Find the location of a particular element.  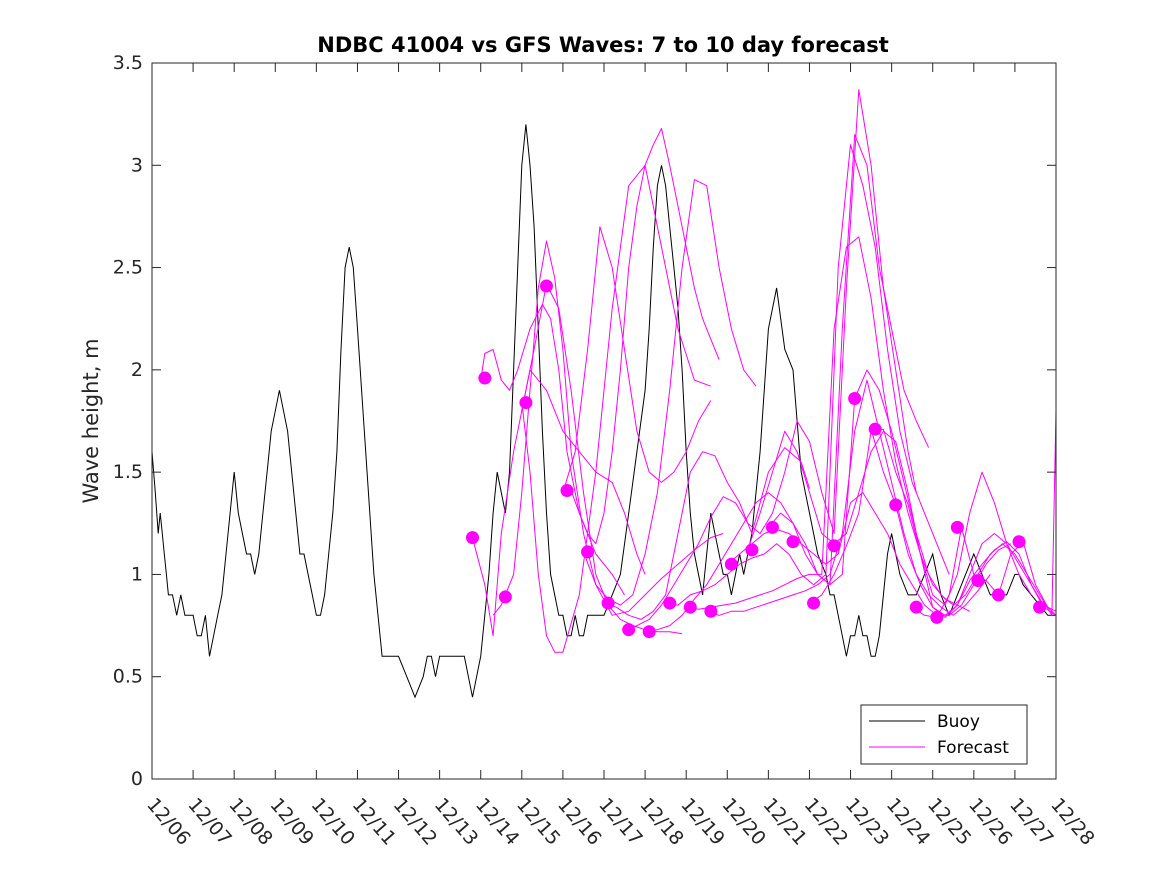

y-tick-label: 3.5 is located at coordinates (128, 63).